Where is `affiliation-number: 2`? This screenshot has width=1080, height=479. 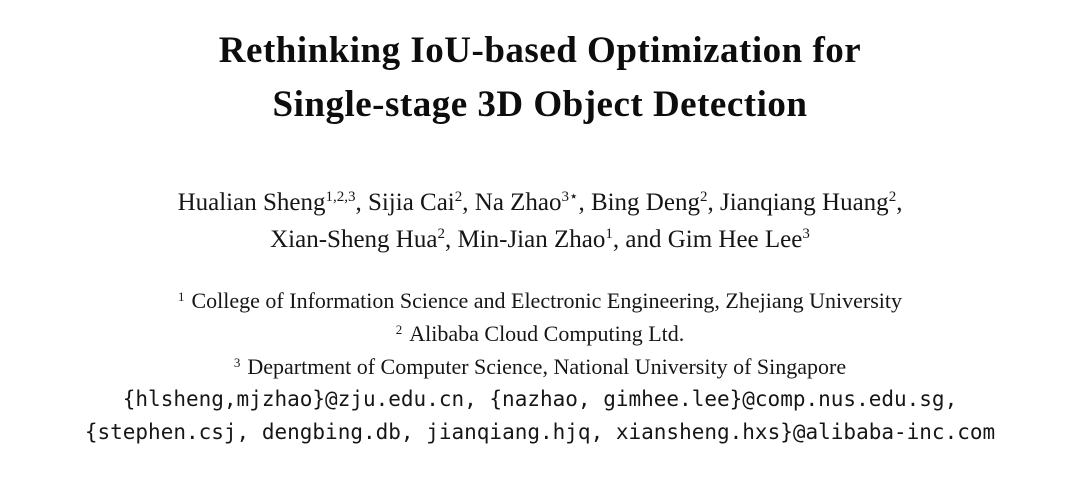
affiliation-number: 2 is located at coordinates (399, 329).